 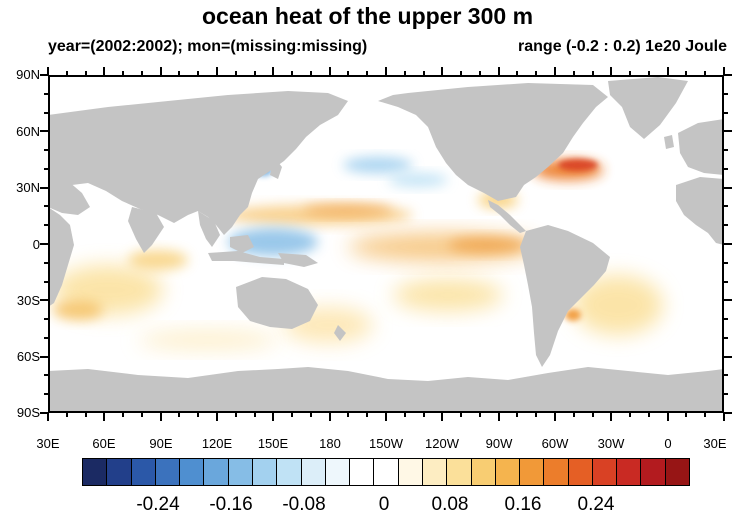 What do you see at coordinates (499, 443) in the screenshot?
I see `x-tick-label: 90W` at bounding box center [499, 443].